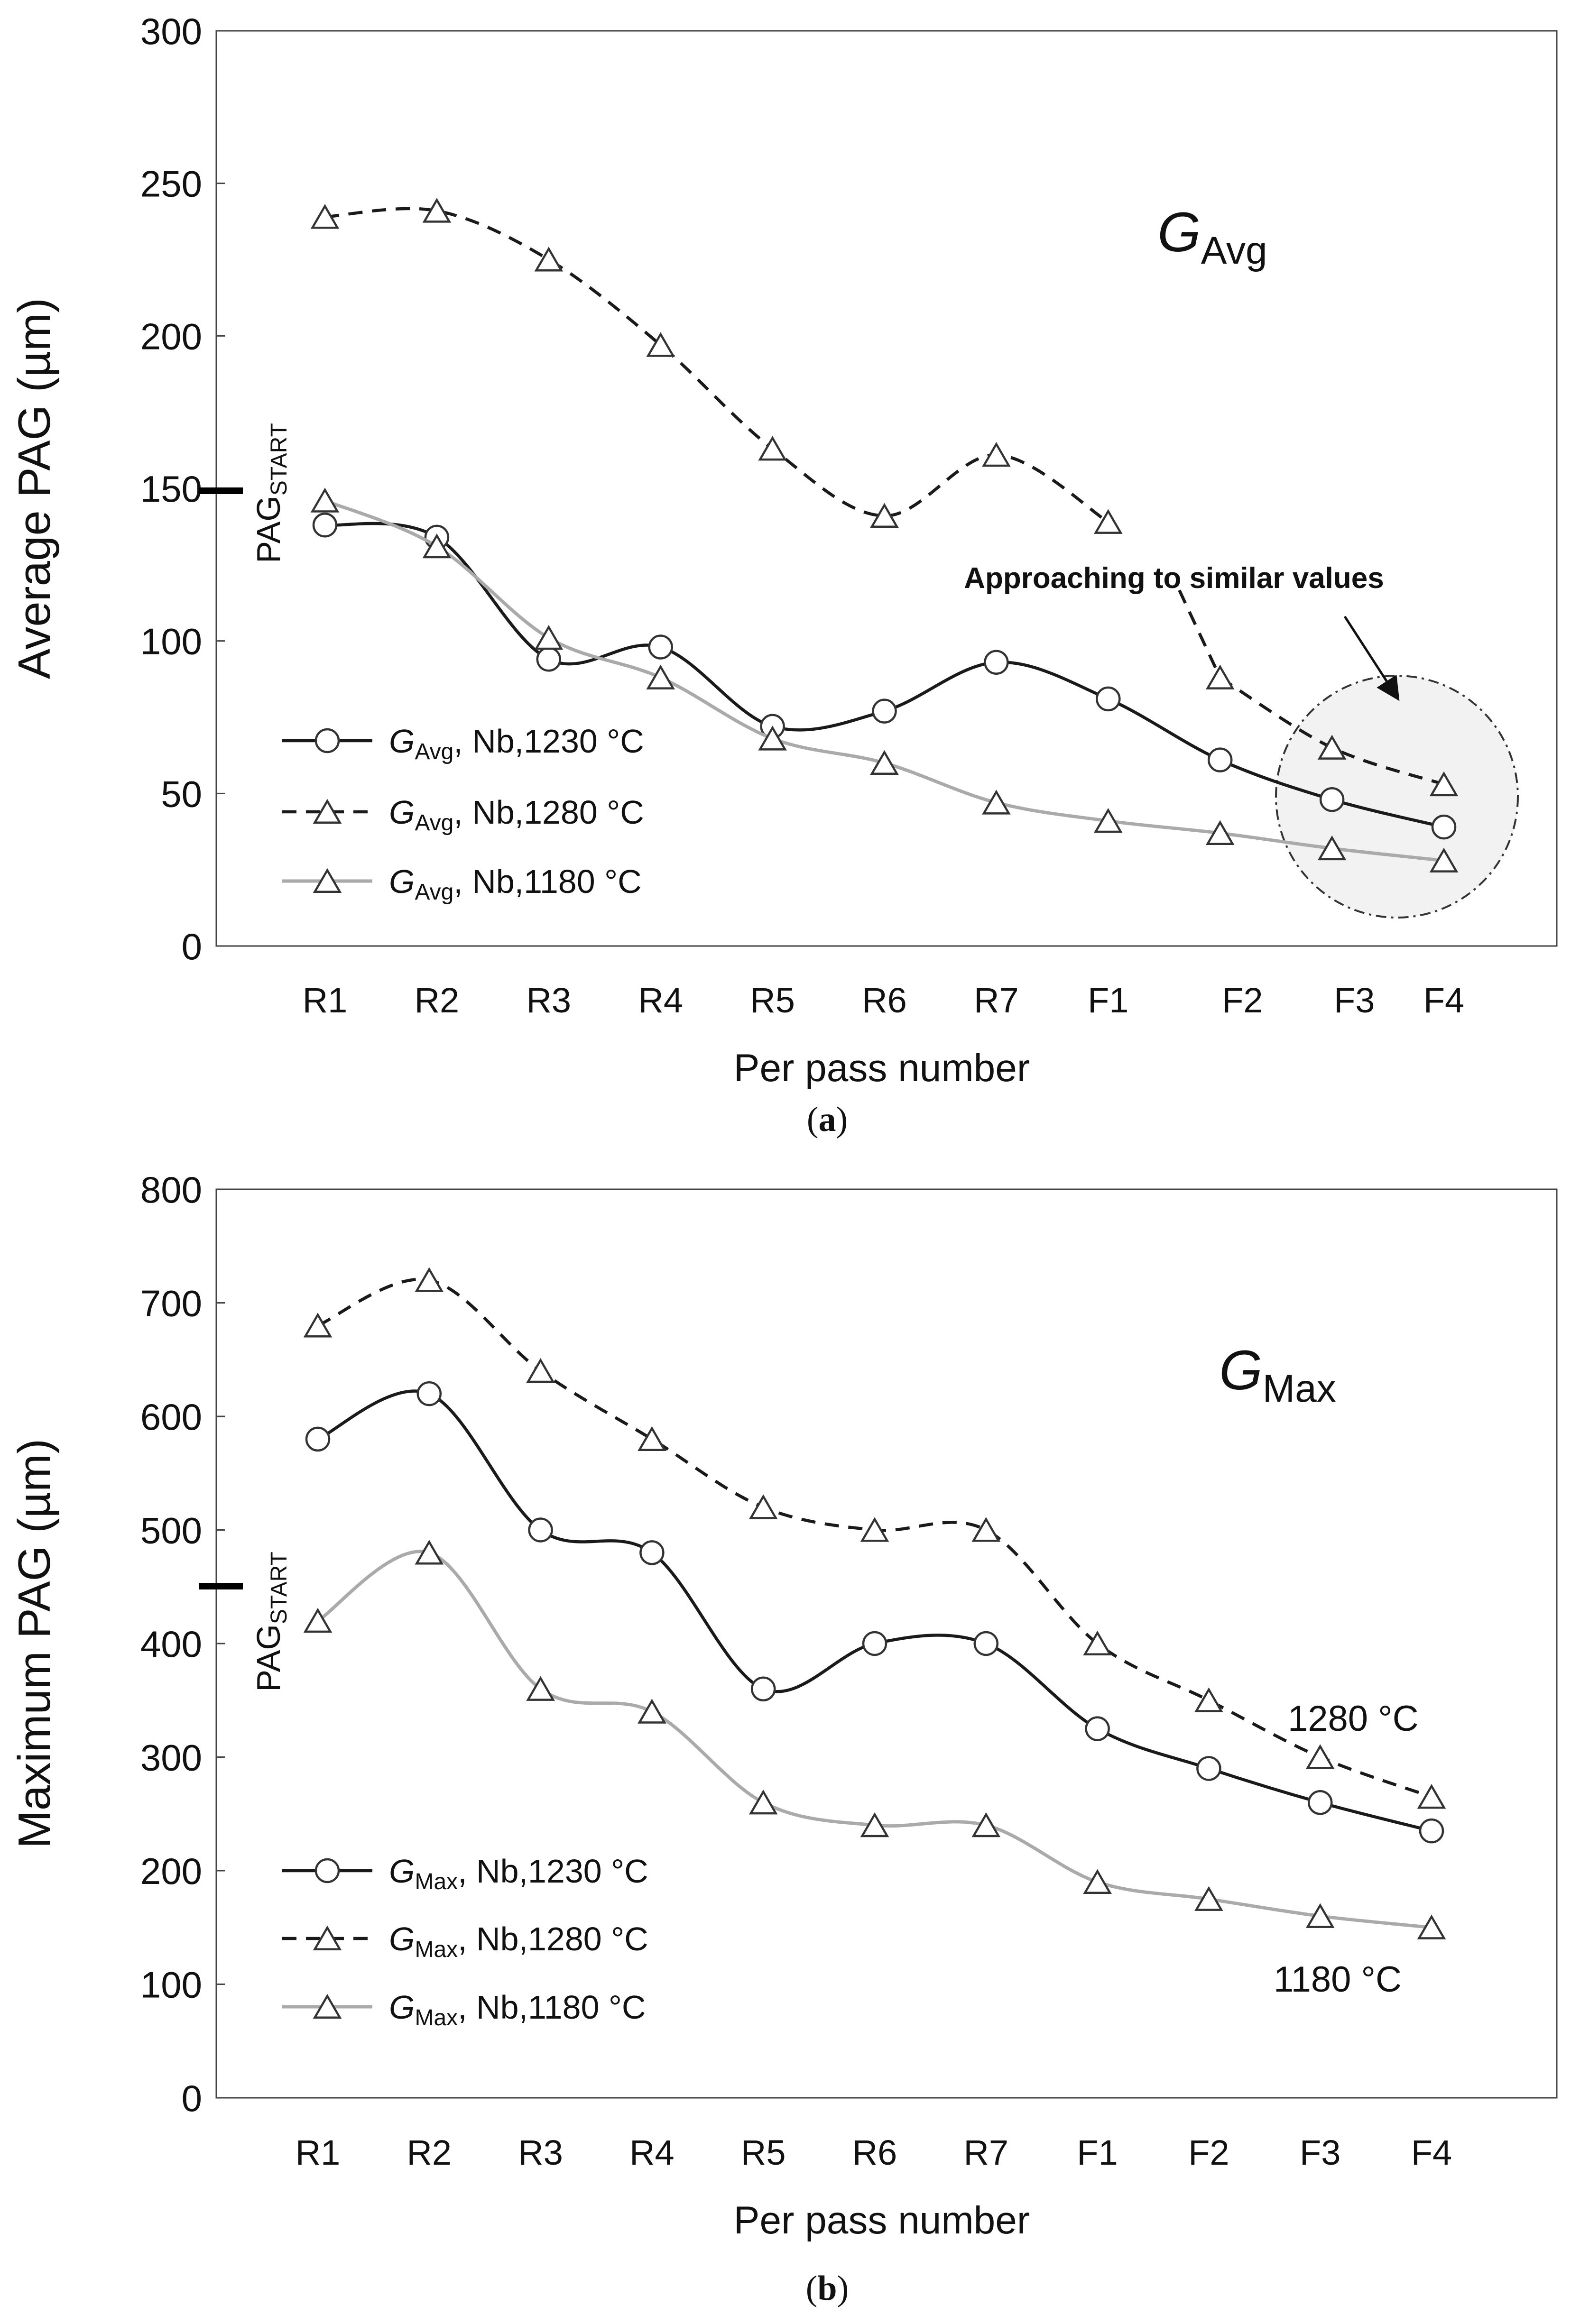 The height and width of the screenshot is (2324, 1571). Describe the element at coordinates (660, 1000) in the screenshot. I see `x-tick-label: R4` at that location.